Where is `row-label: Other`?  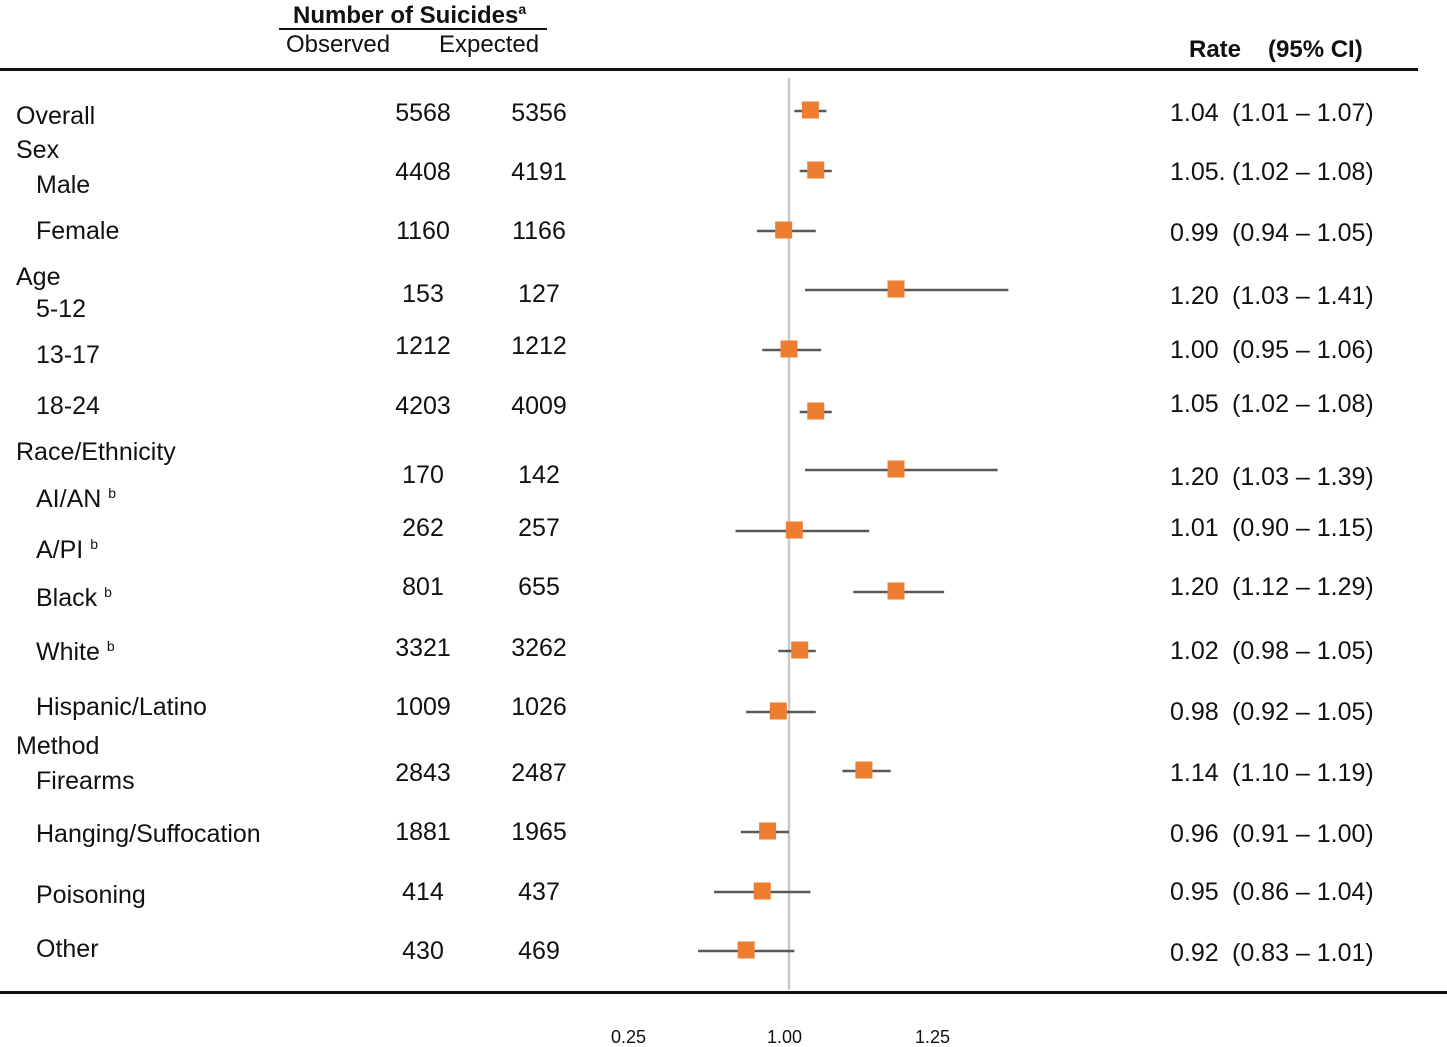 row-label: Other is located at coordinates (67, 949).